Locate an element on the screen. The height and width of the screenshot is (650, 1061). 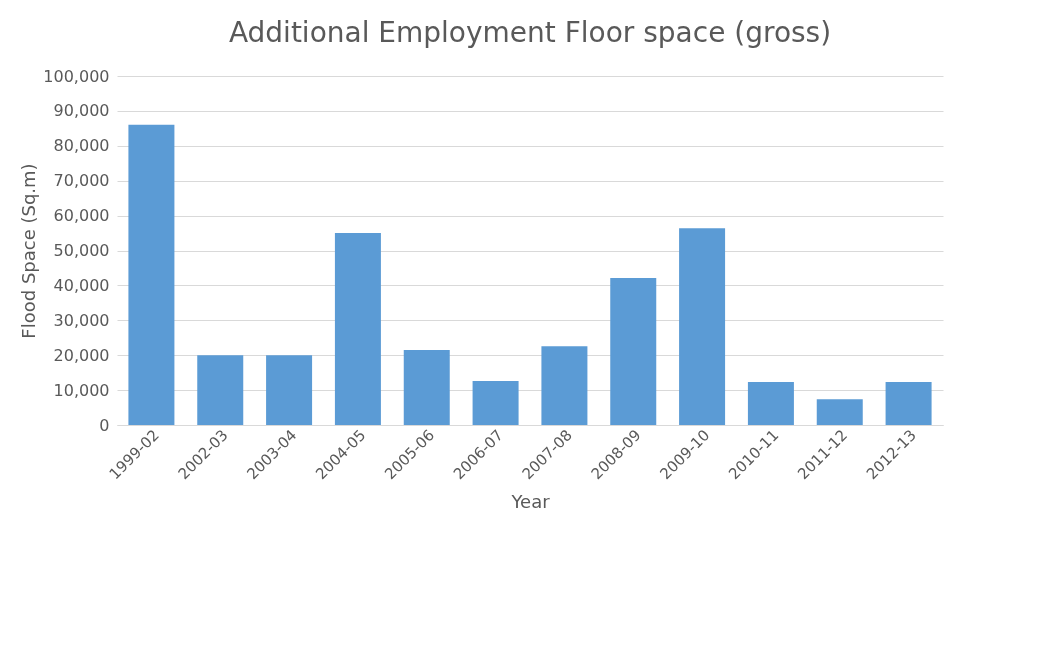
y-tick-label: 80,000 is located at coordinates (81, 146).